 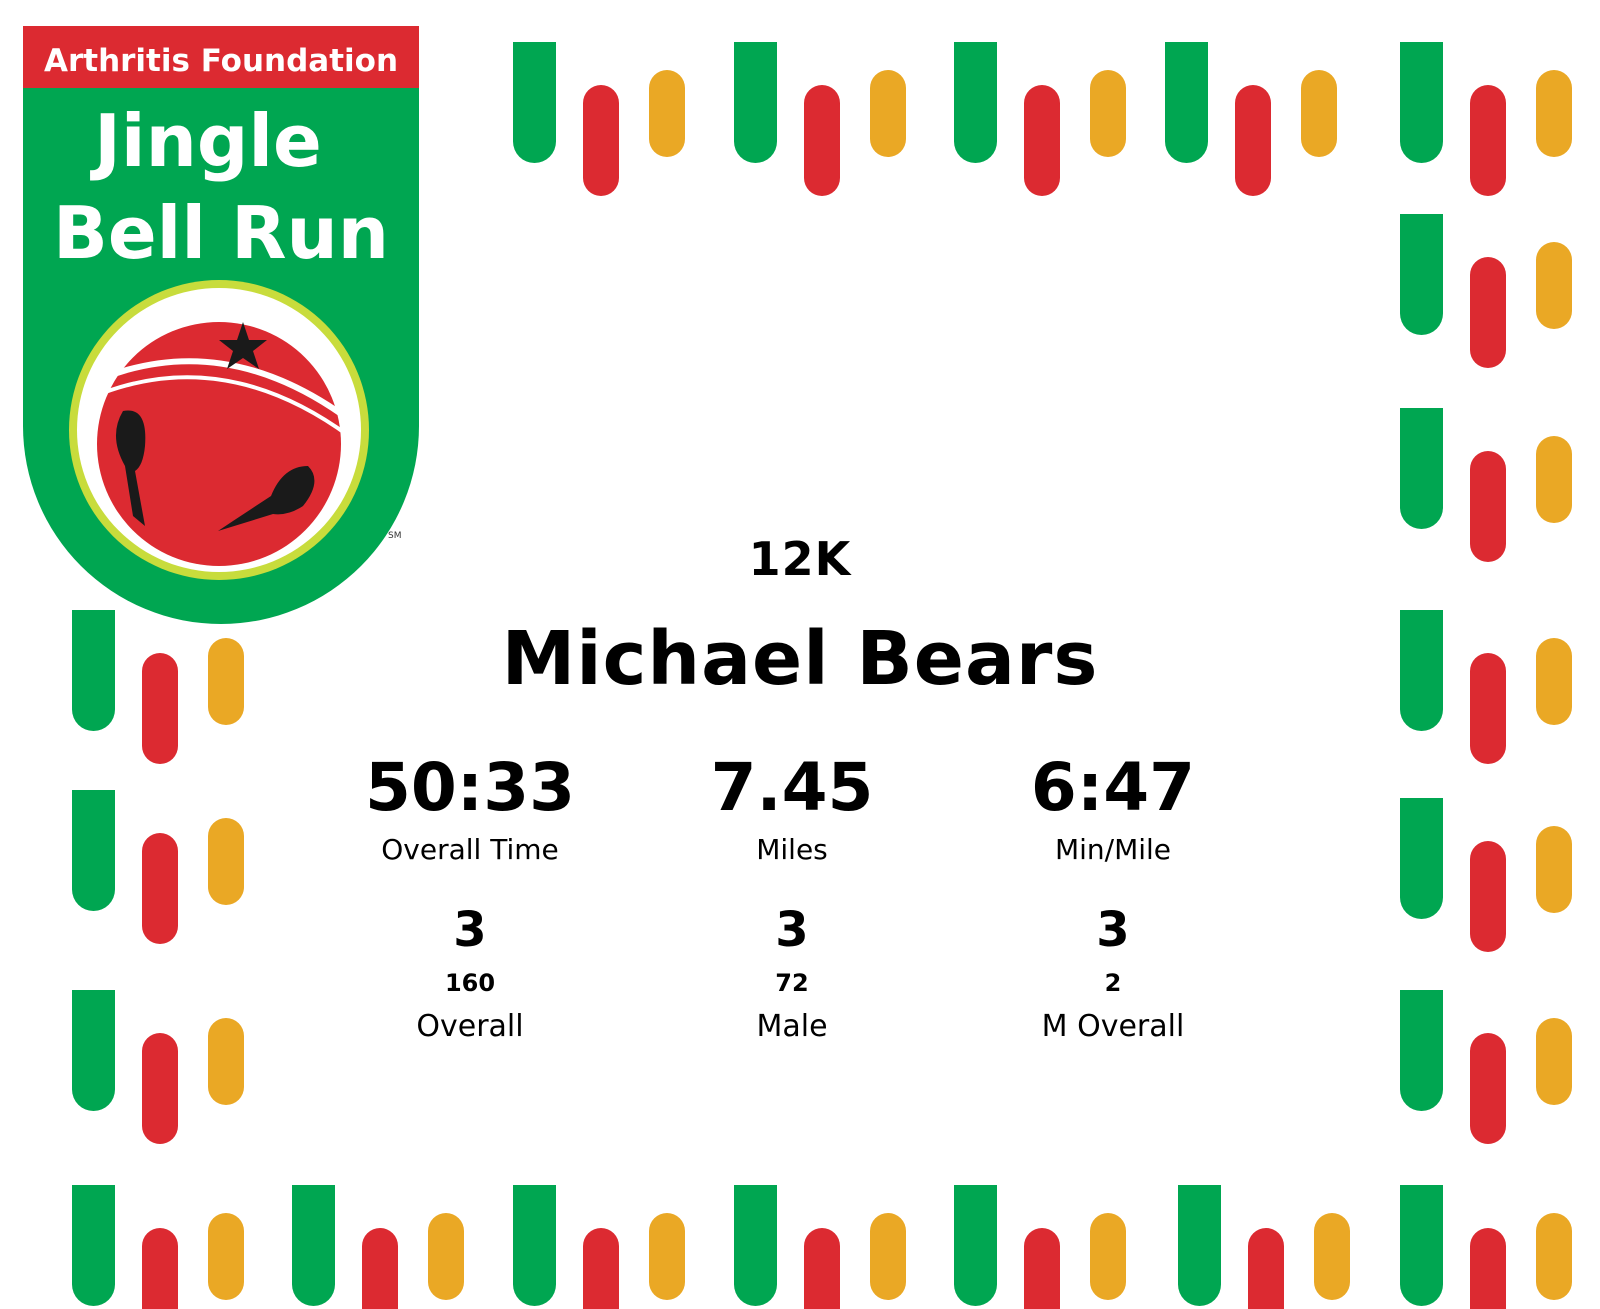 What do you see at coordinates (470, 898) in the screenshot?
I see `stat-column-time: 50:33 Overall Time 3 160 Overall` at bounding box center [470, 898].